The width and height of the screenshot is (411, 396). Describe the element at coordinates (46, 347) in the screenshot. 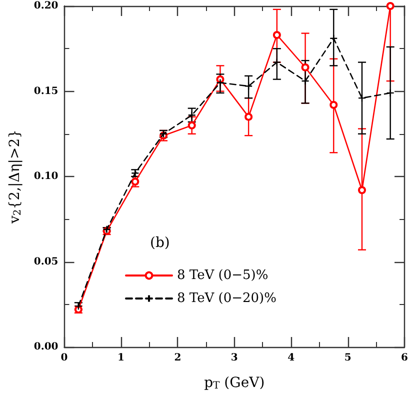

I see `y-tick-label: 0.00` at that location.